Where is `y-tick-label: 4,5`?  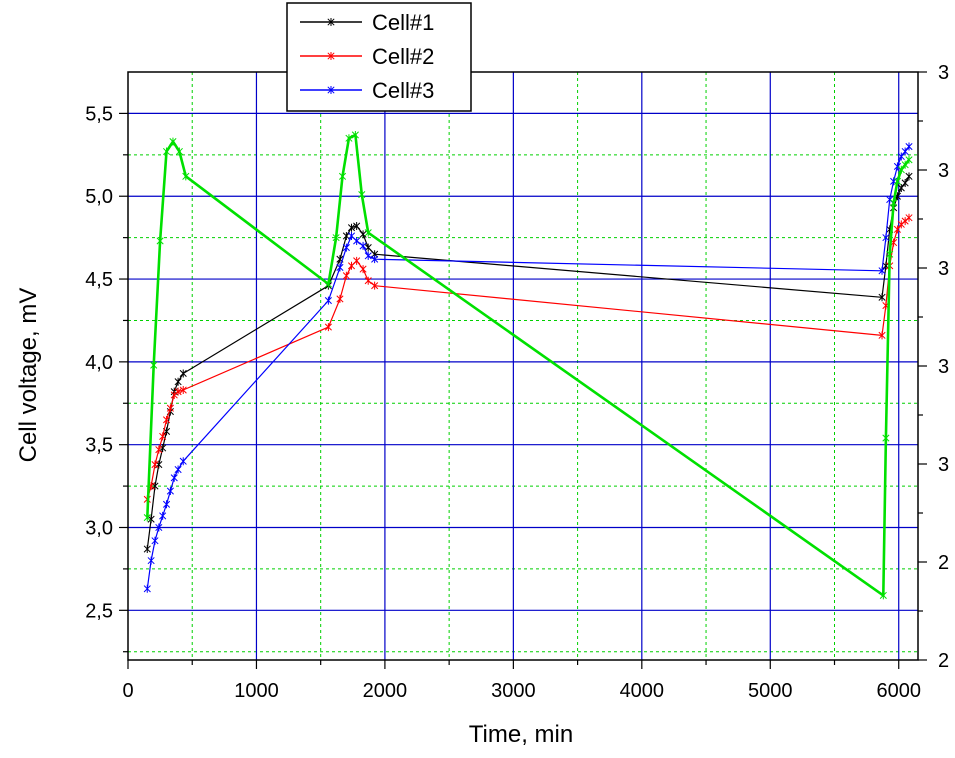 y-tick-label: 4,5 is located at coordinates (99, 280).